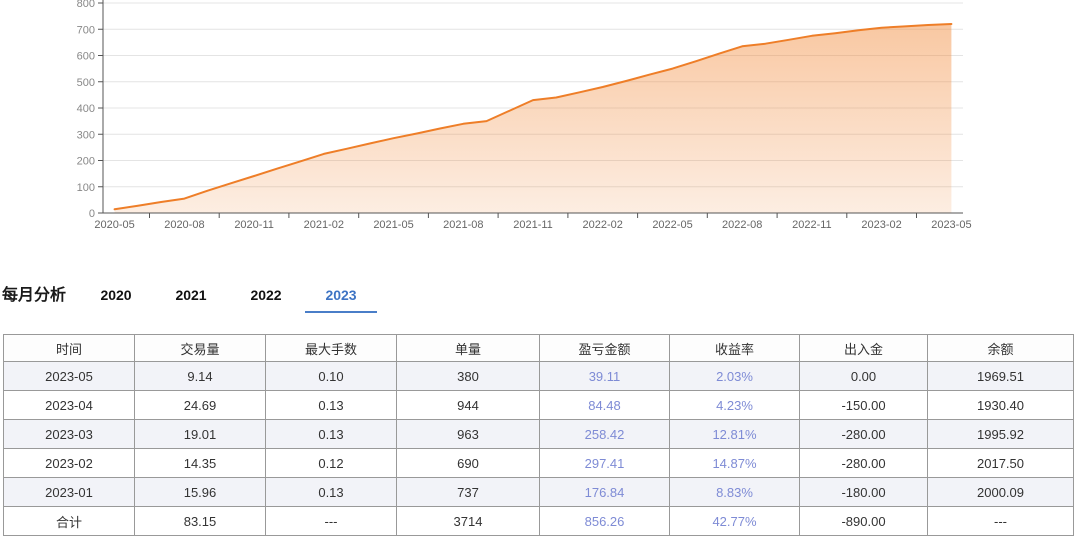 The width and height of the screenshot is (1076, 541). Describe the element at coordinates (468, 405) in the screenshot. I see `table-cell: 944` at that location.